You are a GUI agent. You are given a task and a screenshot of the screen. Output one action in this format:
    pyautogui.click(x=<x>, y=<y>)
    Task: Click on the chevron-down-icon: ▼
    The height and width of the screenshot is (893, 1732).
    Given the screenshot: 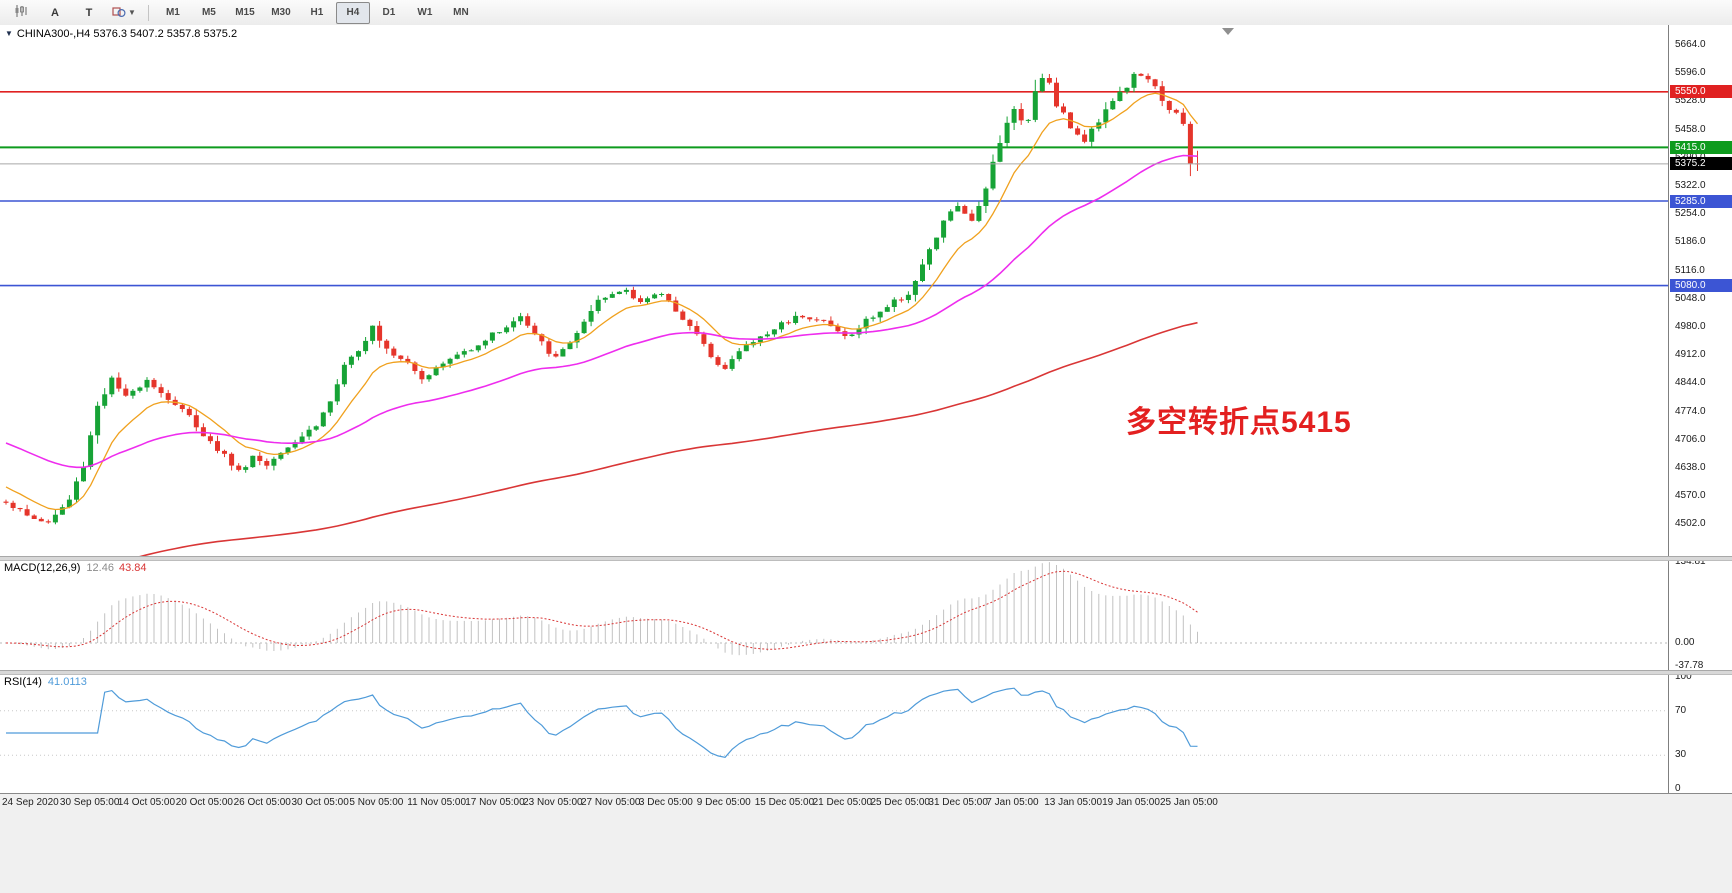 What is the action you would take?
    pyautogui.click(x=132, y=12)
    